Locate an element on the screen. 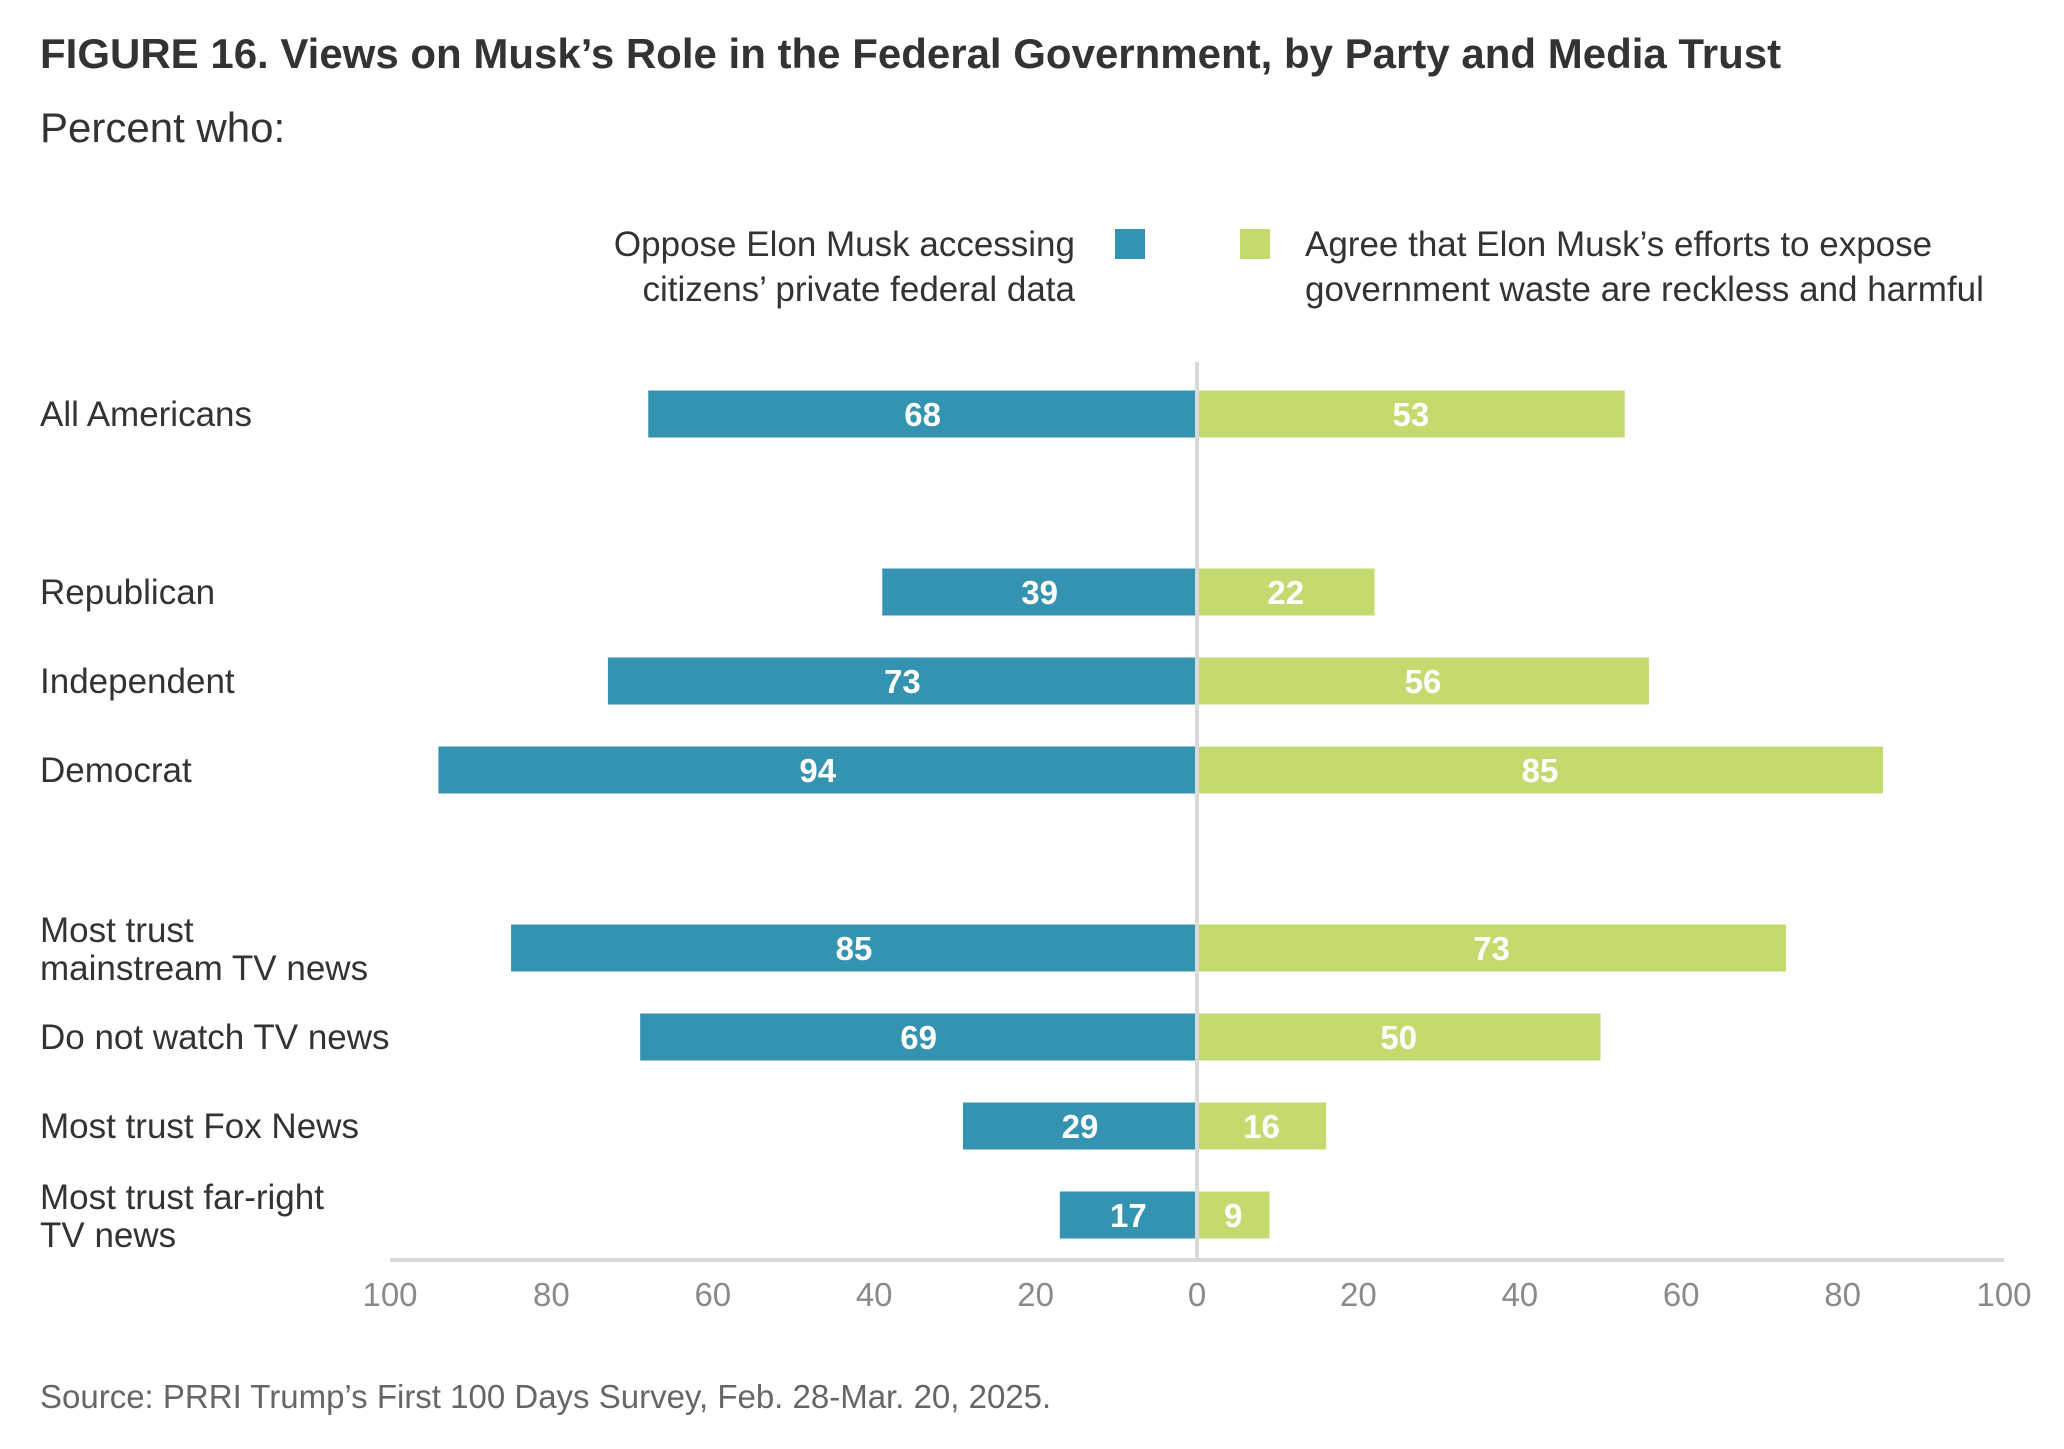 Image resolution: width=2064 pixels, height=1449 pixels. category-label: Republican is located at coordinates (127, 592).